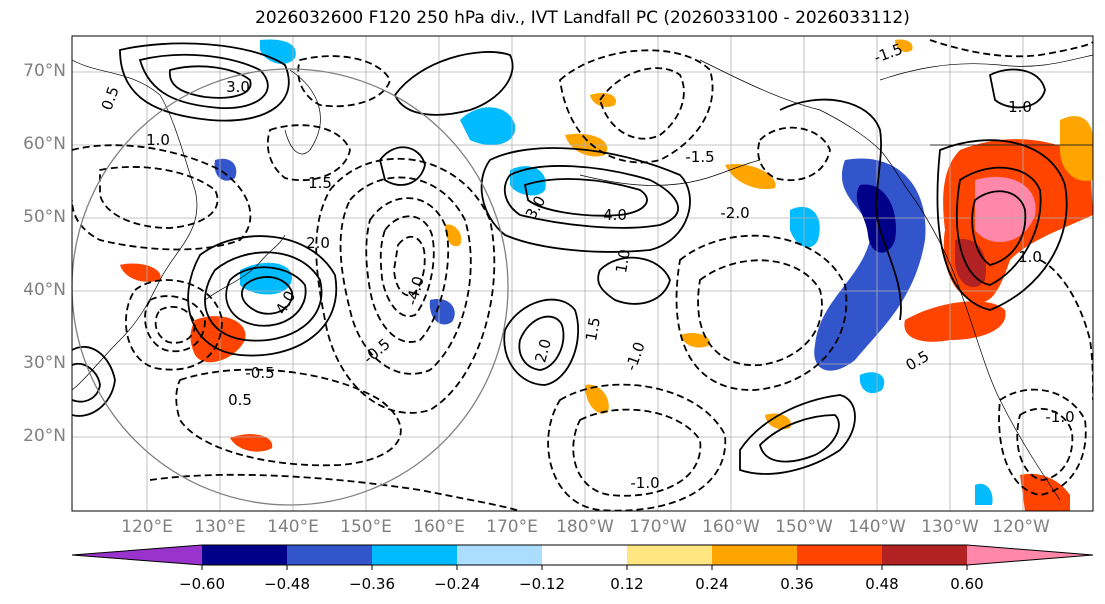 Image resolution: width=1105 pixels, height=604 pixels. Describe the element at coordinates (797, 584) in the screenshot. I see `colorbar-tick-label: 0.36` at that location.